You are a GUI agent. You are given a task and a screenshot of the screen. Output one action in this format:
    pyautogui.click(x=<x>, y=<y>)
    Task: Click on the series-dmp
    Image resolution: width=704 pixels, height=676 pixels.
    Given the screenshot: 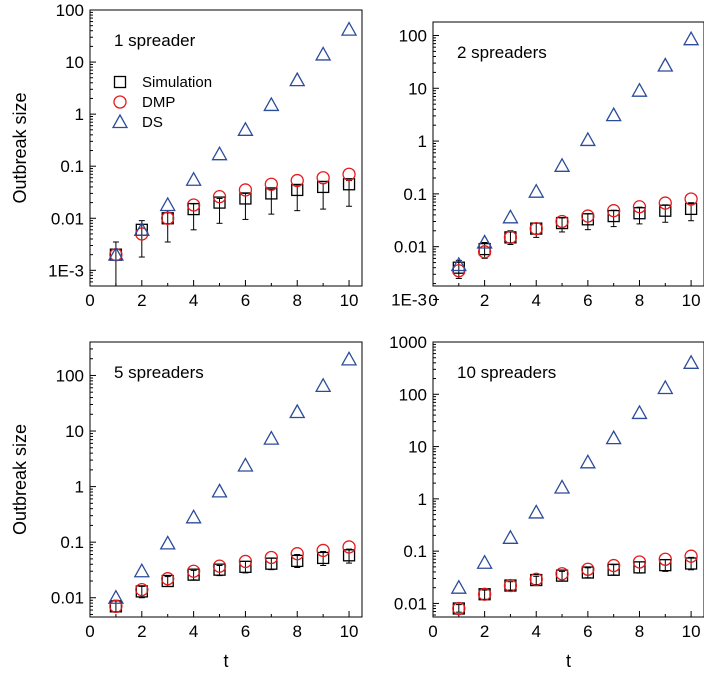 What is the action you would take?
    pyautogui.click(x=575, y=235)
    